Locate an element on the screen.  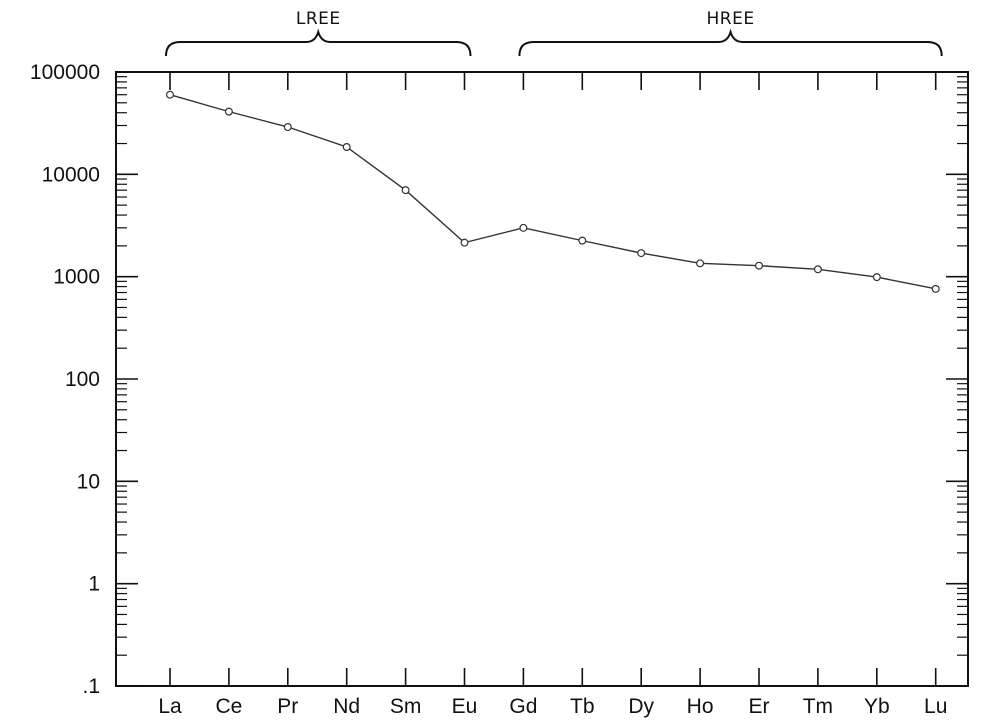
group-brackets: LREE HREE is located at coordinates (554, 33).